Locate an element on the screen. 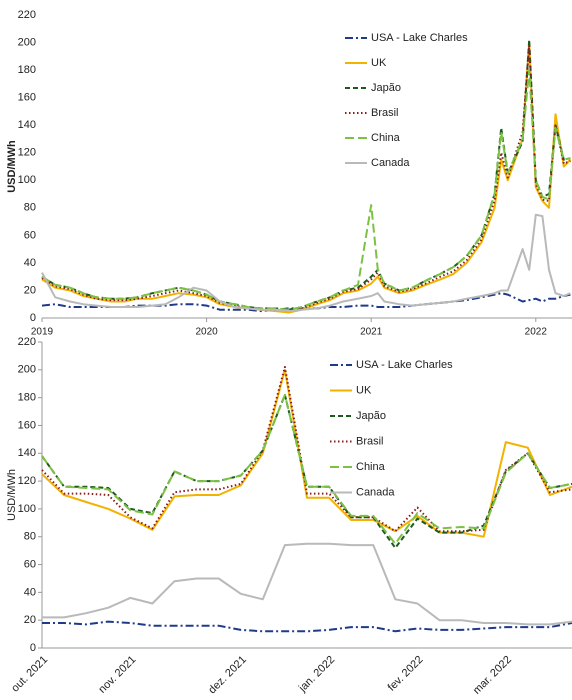 The width and height of the screenshot is (572, 700). x-tick-label: out. 2021 is located at coordinates (29, 674).